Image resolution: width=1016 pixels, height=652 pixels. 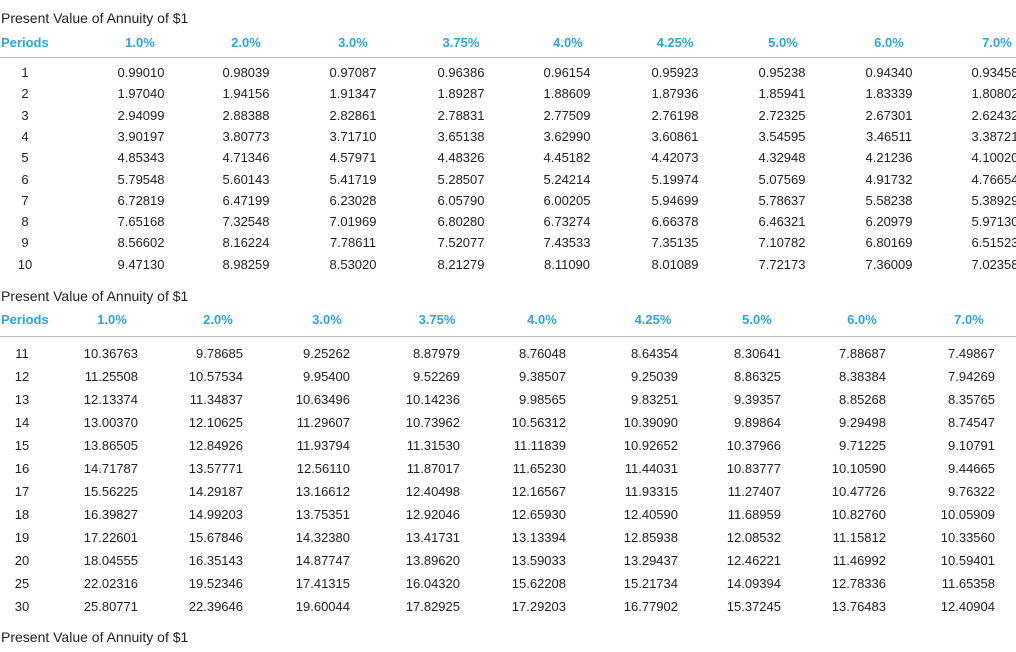 What do you see at coordinates (754, 514) in the screenshot?
I see `value-cell: 11.68959` at bounding box center [754, 514].